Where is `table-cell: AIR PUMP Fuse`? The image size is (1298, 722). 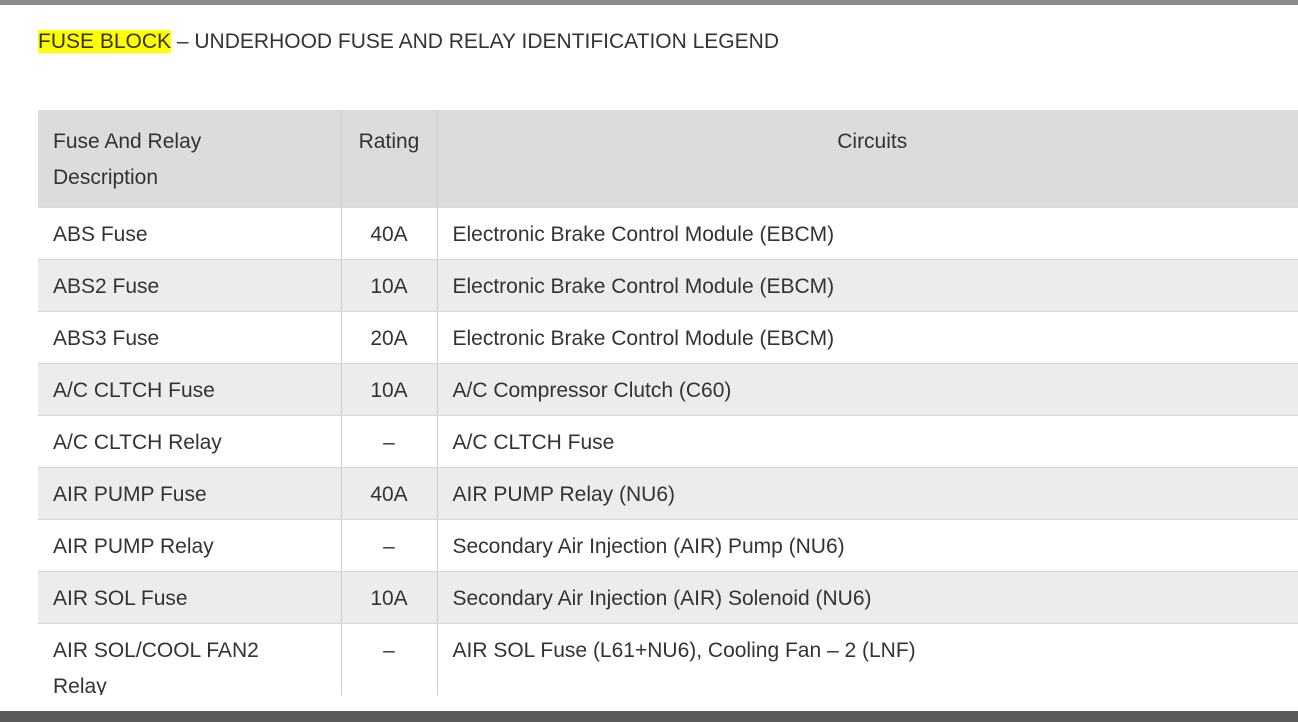 table-cell: AIR PUMP Fuse is located at coordinates (190, 493).